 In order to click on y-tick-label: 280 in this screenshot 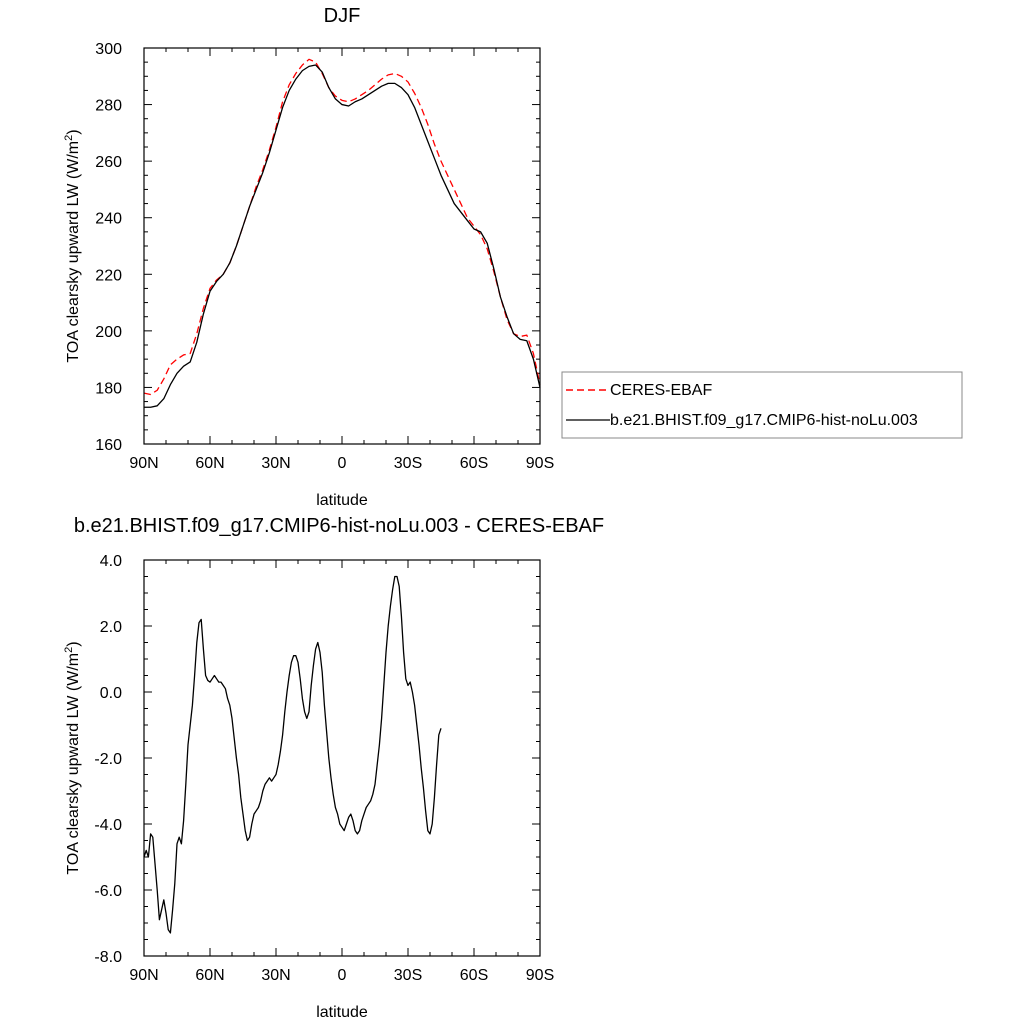, I will do `click(108, 106)`.